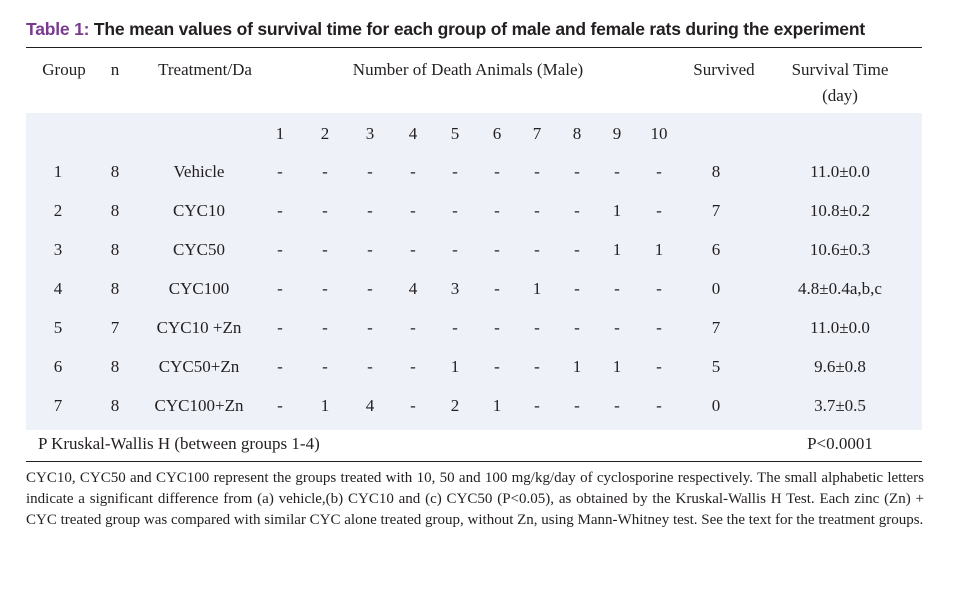 Image resolution: width=962 pixels, height=598 pixels. I want to click on day-header: 4, so click(413, 133).